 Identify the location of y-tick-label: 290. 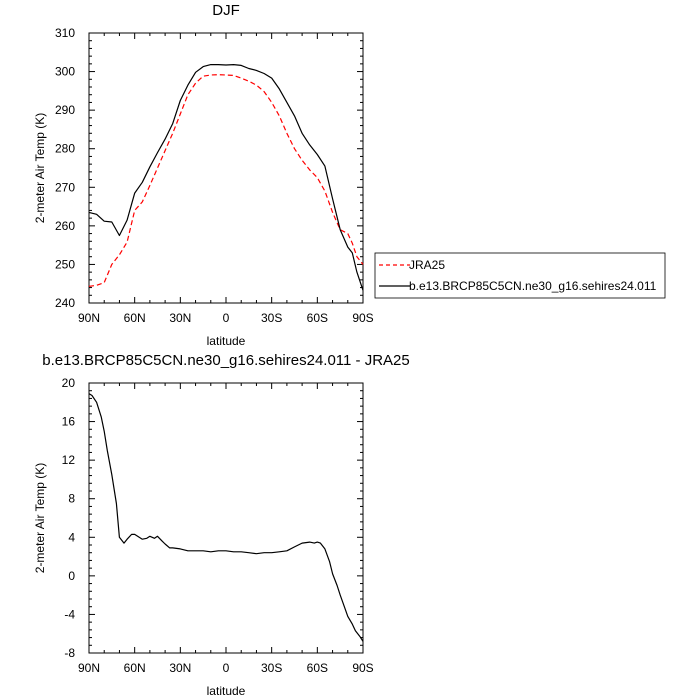
(65, 110).